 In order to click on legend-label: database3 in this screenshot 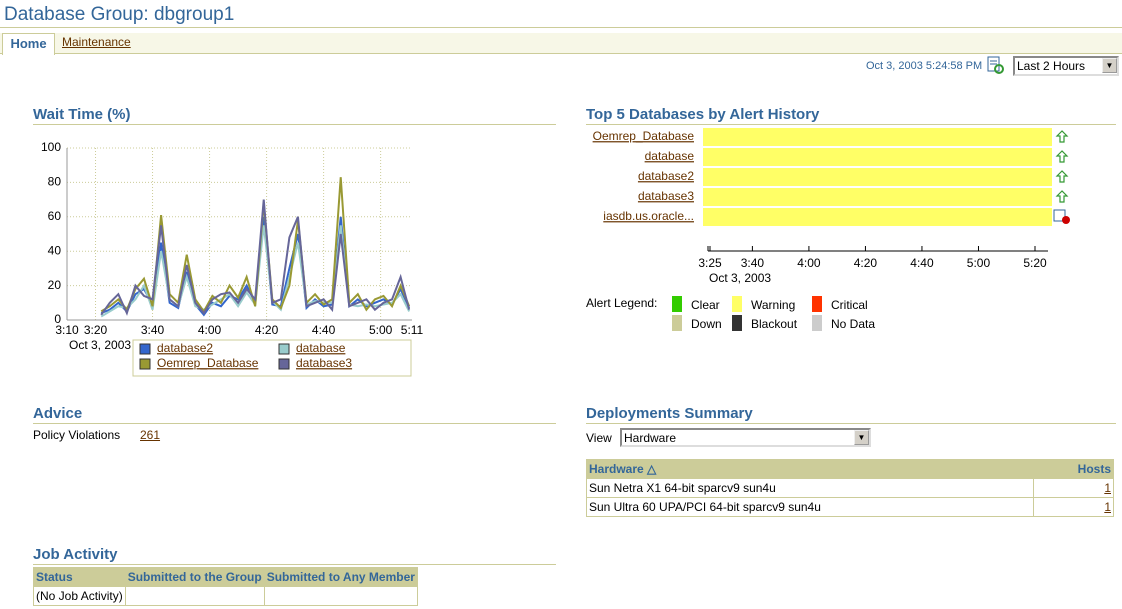, I will do `click(324, 363)`.